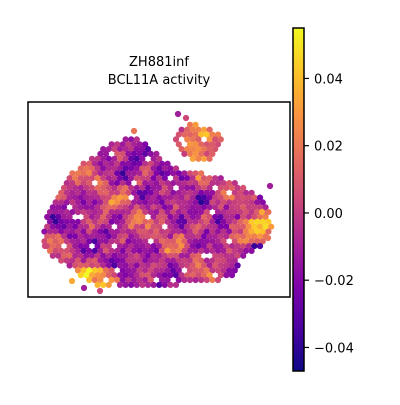 The width and height of the screenshot is (400, 405). What do you see at coordinates (329, 214) in the screenshot?
I see `colorbar-ticks: −0.04 −0.02 0.00 0.02 0.04` at bounding box center [329, 214].